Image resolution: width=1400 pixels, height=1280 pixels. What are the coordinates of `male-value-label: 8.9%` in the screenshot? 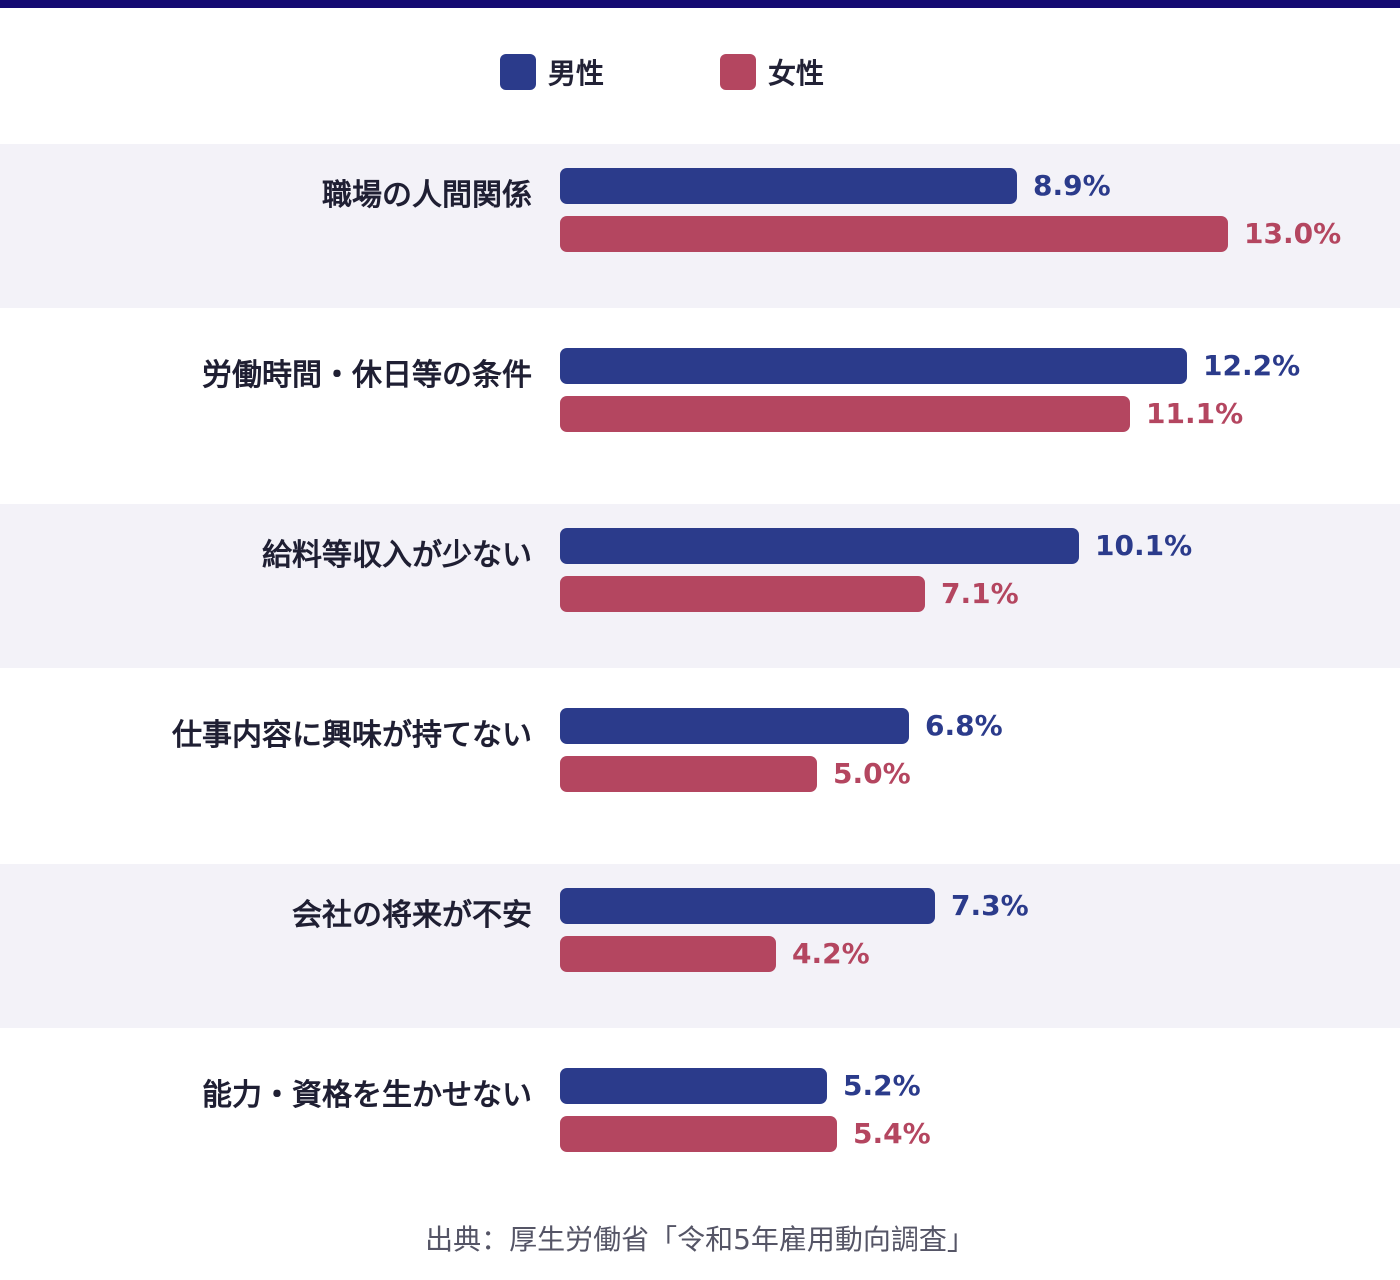 It's located at (1072, 185).